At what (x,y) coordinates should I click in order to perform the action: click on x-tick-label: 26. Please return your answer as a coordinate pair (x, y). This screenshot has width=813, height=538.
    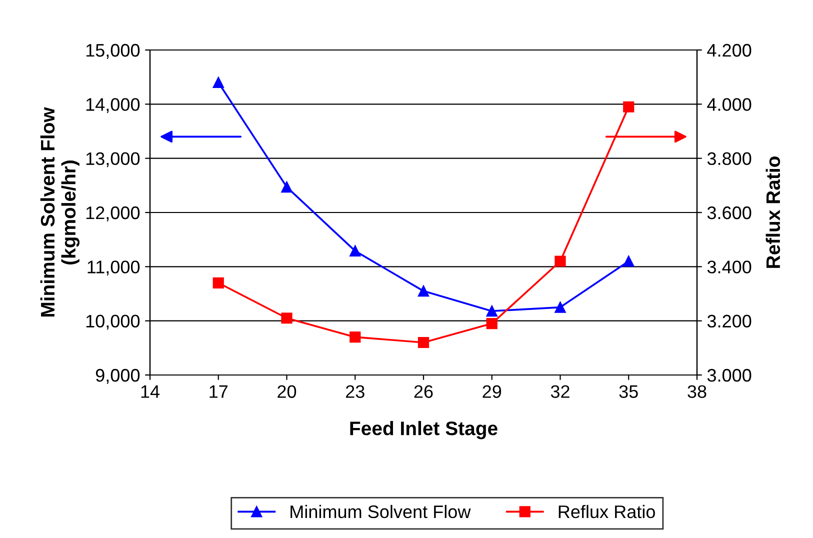
    Looking at the image, I should click on (423, 391).